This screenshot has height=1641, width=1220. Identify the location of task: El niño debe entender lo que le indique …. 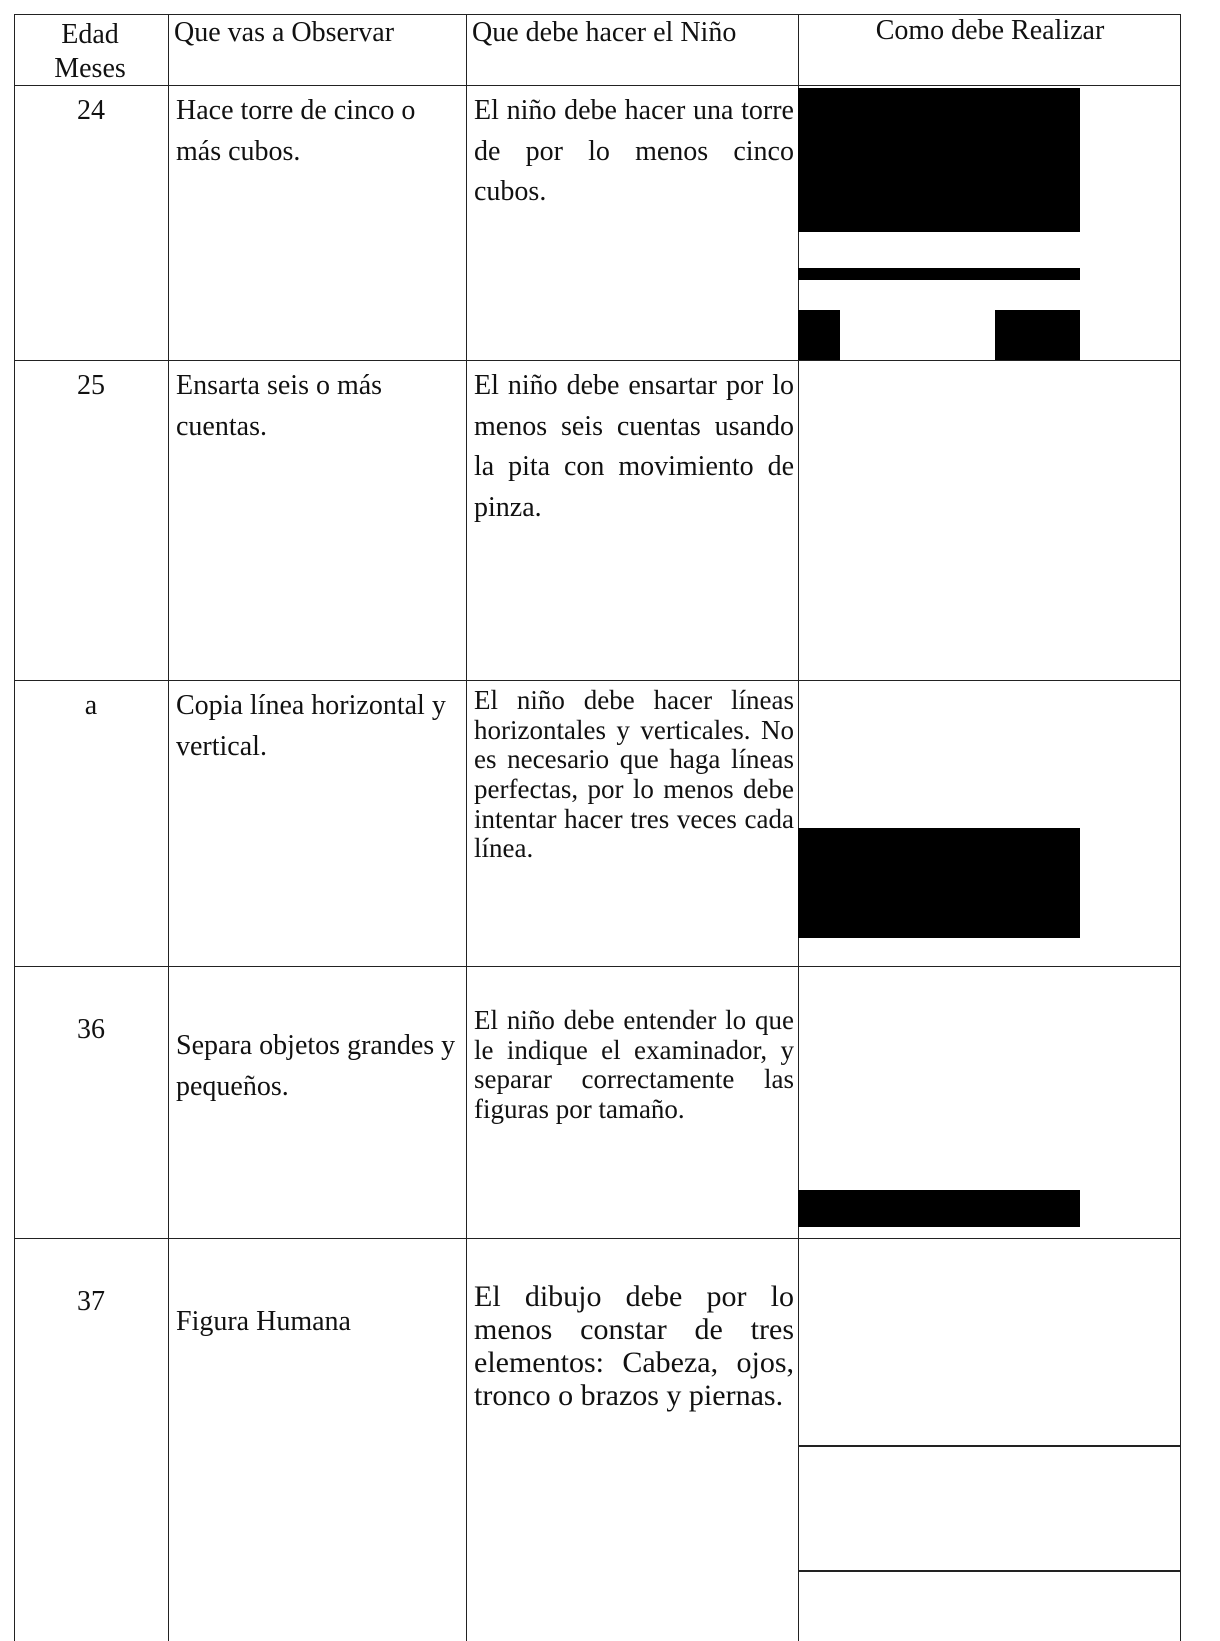
(634, 1065).